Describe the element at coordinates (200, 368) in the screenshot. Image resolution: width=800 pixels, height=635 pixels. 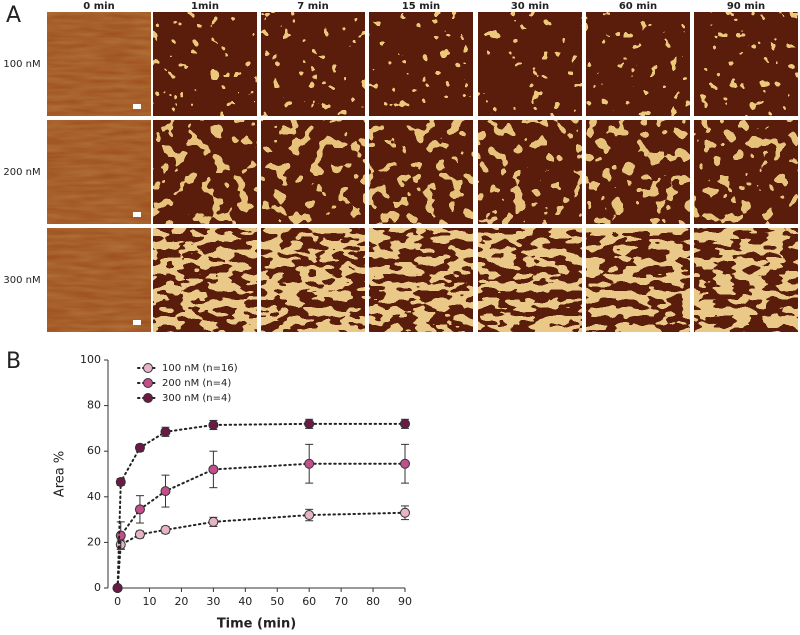
I see `legend-label: 100 nM (n=16)` at that location.